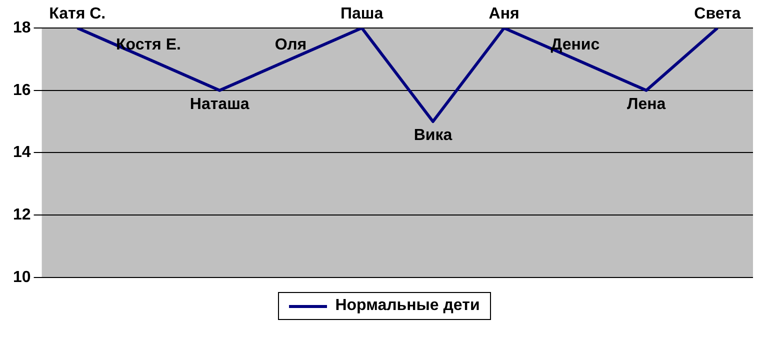  Describe the element at coordinates (433, 135) in the screenshot. I see `x-tick-label: Вика` at that location.